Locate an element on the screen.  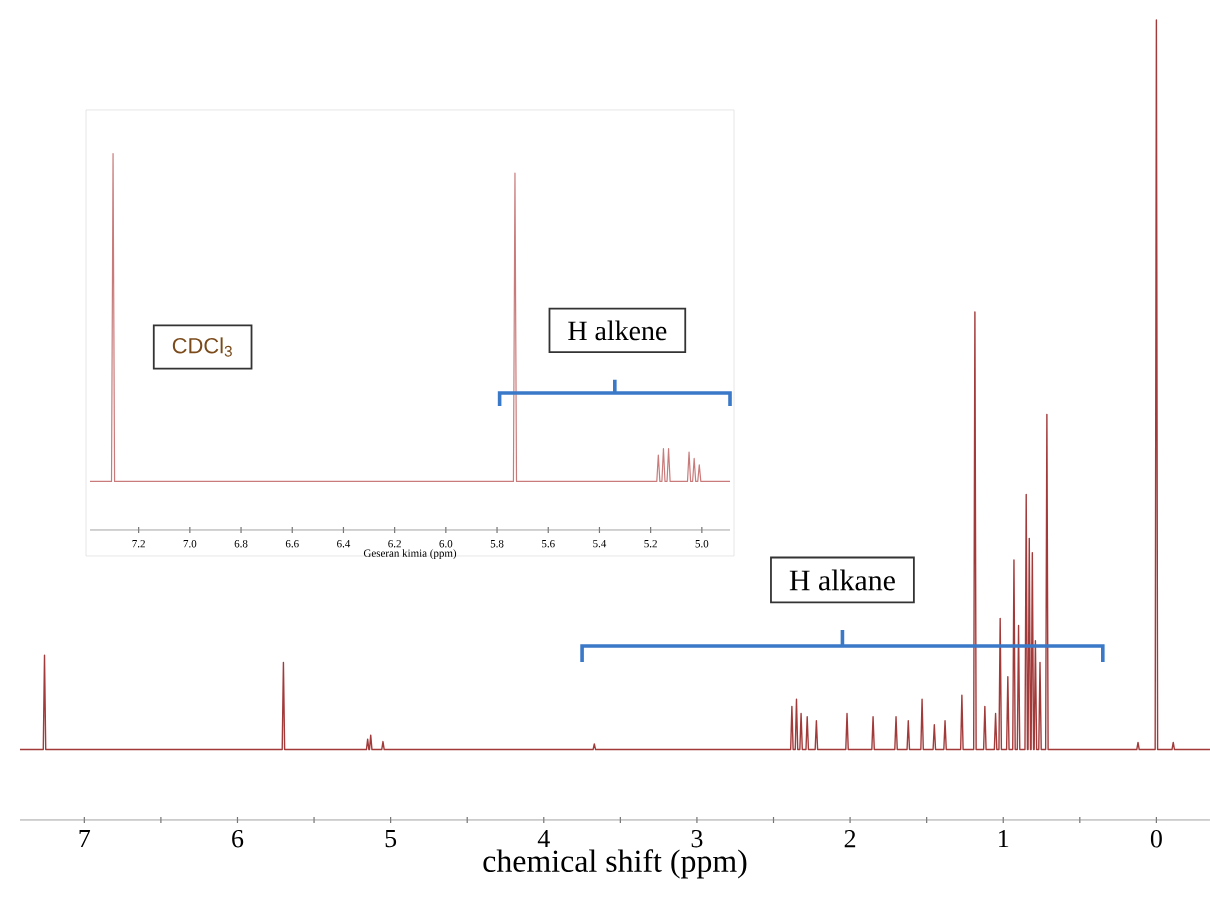
annotation: H alkene is located at coordinates (617, 330).